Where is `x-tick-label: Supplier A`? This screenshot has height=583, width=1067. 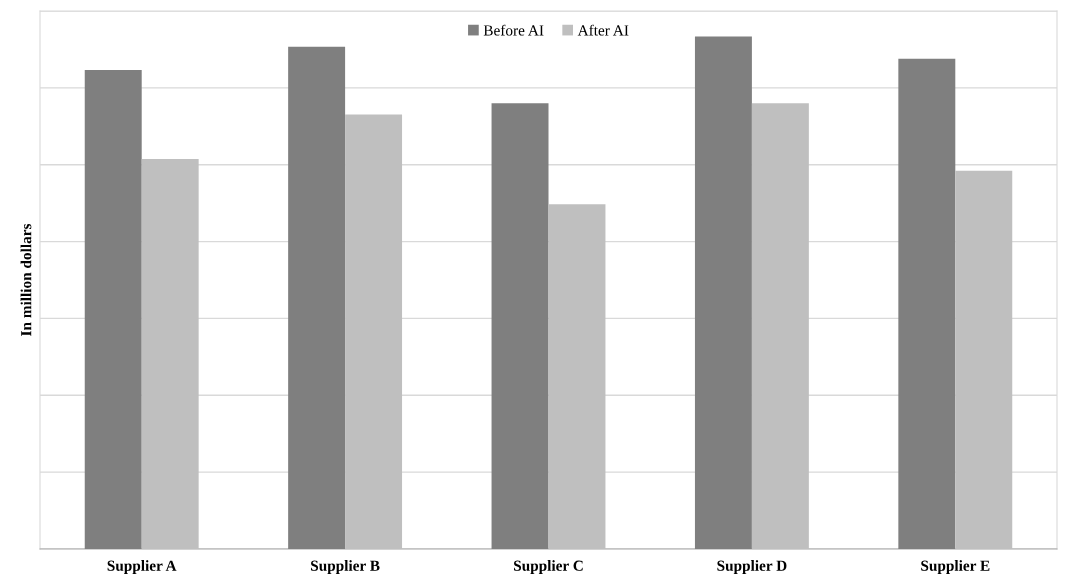
x-tick-label: Supplier A is located at coordinates (142, 567).